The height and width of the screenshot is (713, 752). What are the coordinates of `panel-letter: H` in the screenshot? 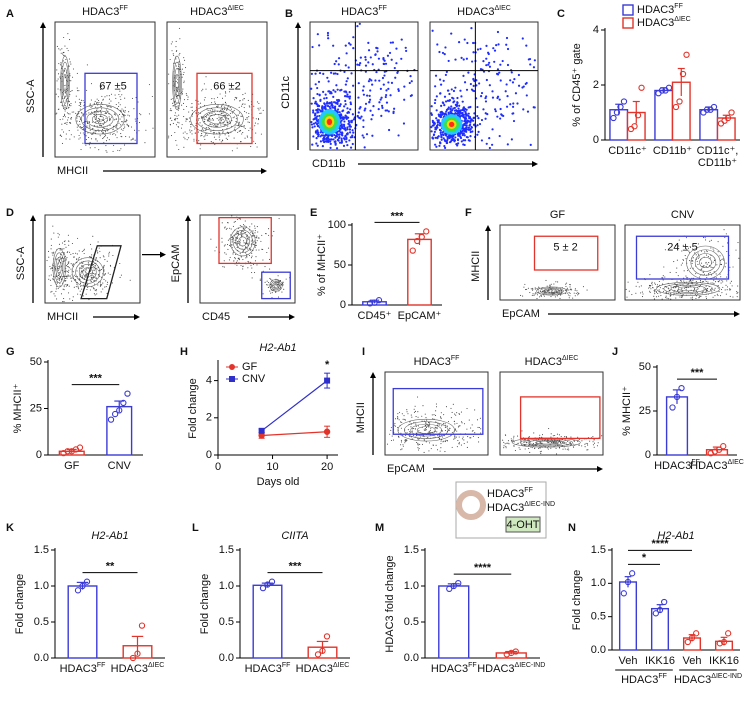 It's located at (184, 352).